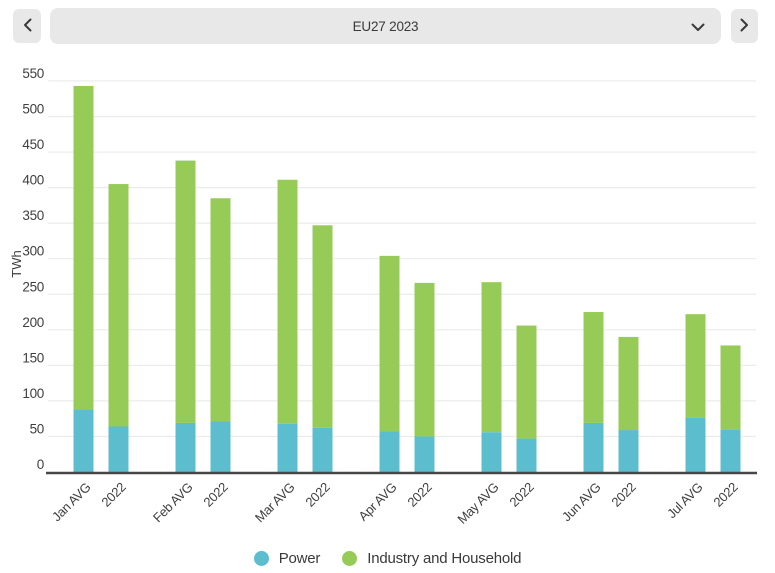  What do you see at coordinates (173, 502) in the screenshot?
I see `x-tick-label: Feb AVG` at bounding box center [173, 502].